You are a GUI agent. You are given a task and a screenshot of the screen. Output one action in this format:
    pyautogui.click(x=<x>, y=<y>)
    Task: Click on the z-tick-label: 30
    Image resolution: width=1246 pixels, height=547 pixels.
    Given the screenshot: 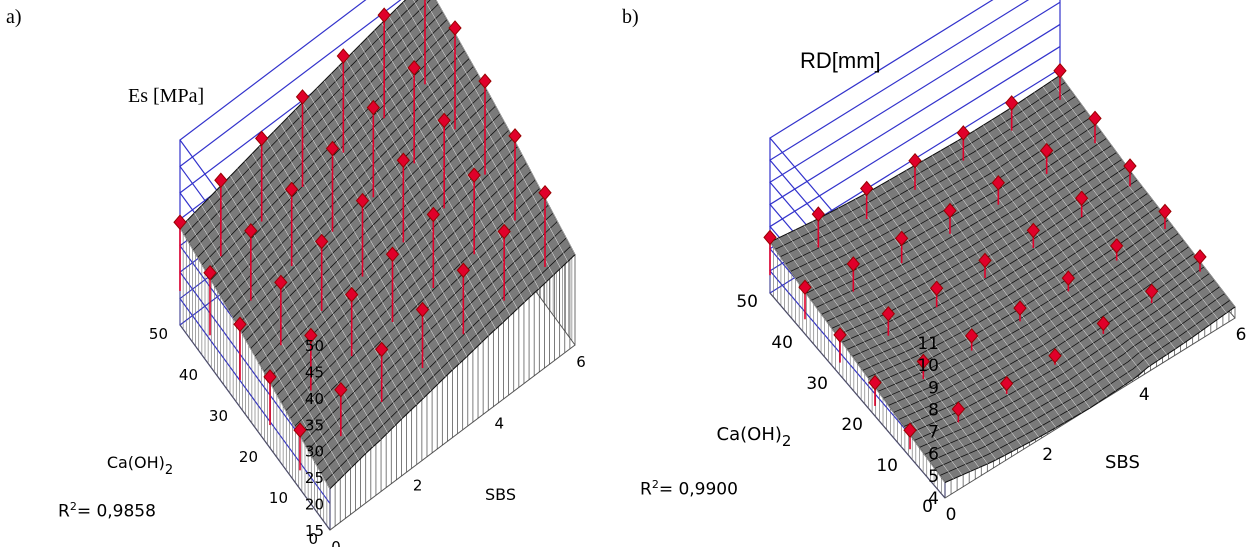 What is the action you would take?
    pyautogui.click(x=314, y=452)
    